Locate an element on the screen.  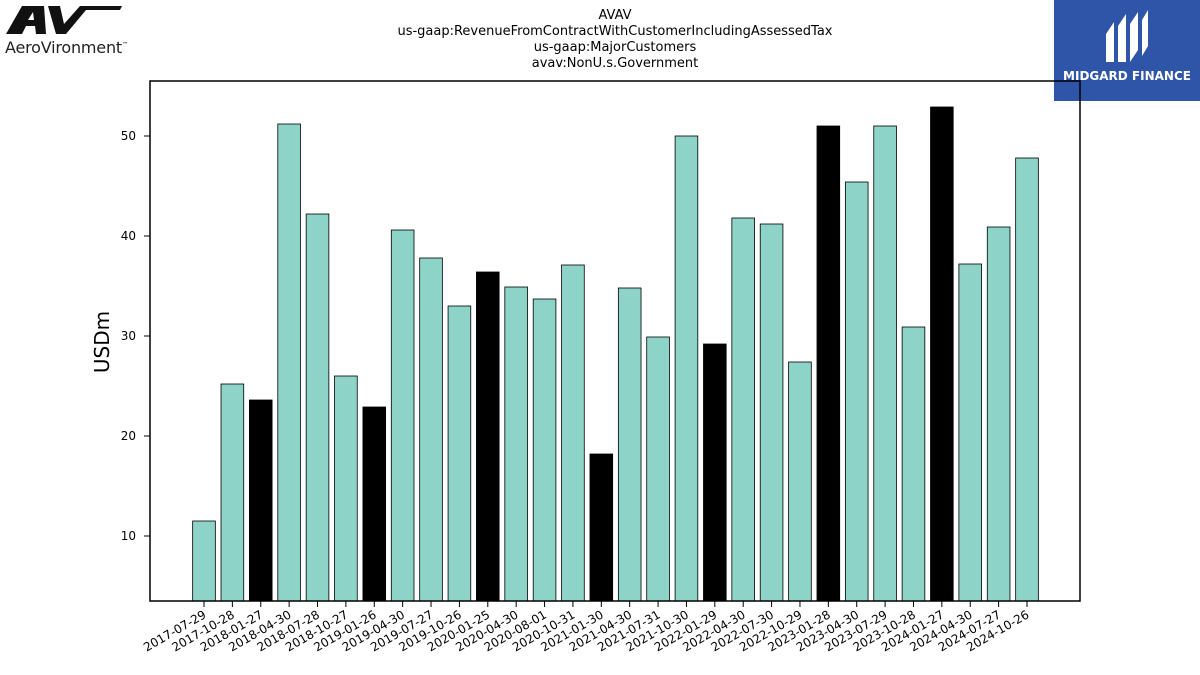
y-tick-label: 30 is located at coordinates (128, 336).